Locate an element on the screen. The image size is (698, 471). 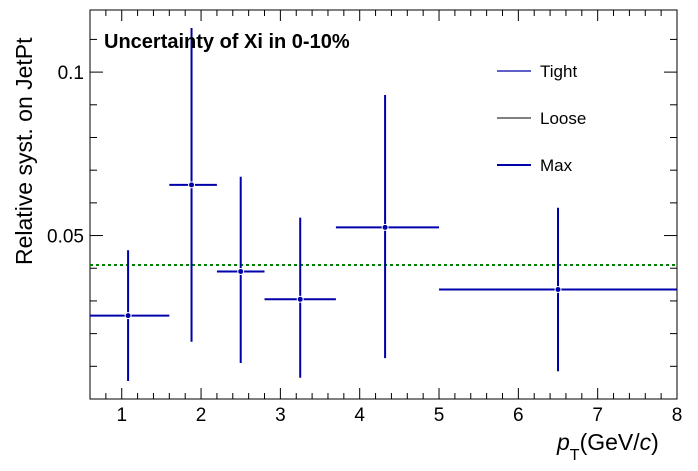
y-tick-label: 0.05 is located at coordinates (65, 237).